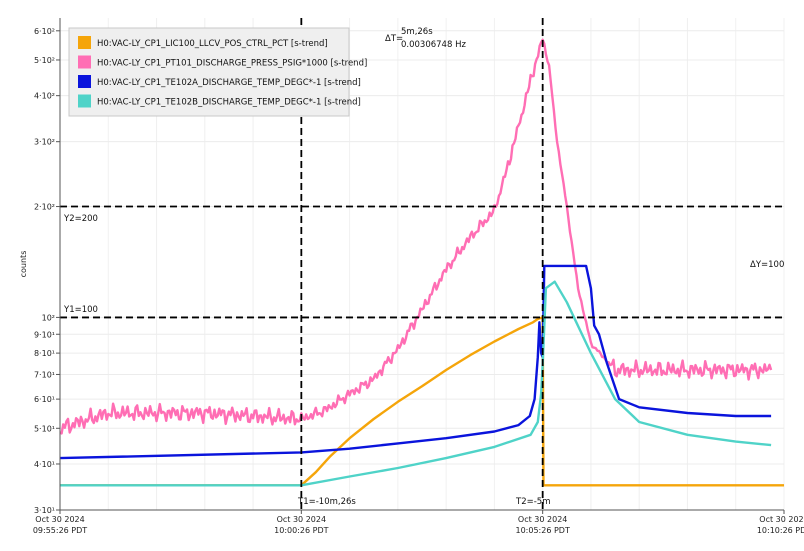 The height and width of the screenshot is (551, 804). Describe the element at coordinates (209, 72) in the screenshot. I see `legend-box` at that location.